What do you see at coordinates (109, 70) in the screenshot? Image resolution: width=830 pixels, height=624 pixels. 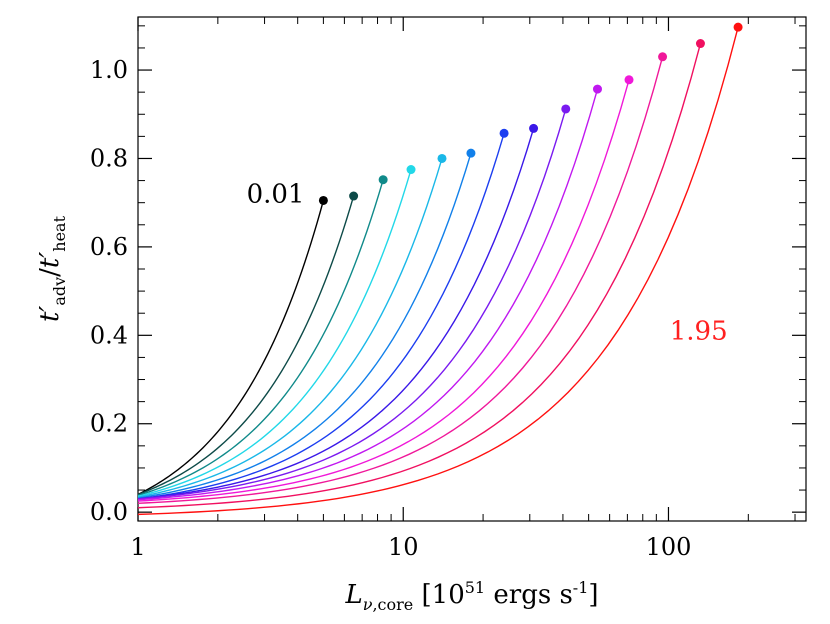 I see `y-tick-label: 1.0` at bounding box center [109, 70].